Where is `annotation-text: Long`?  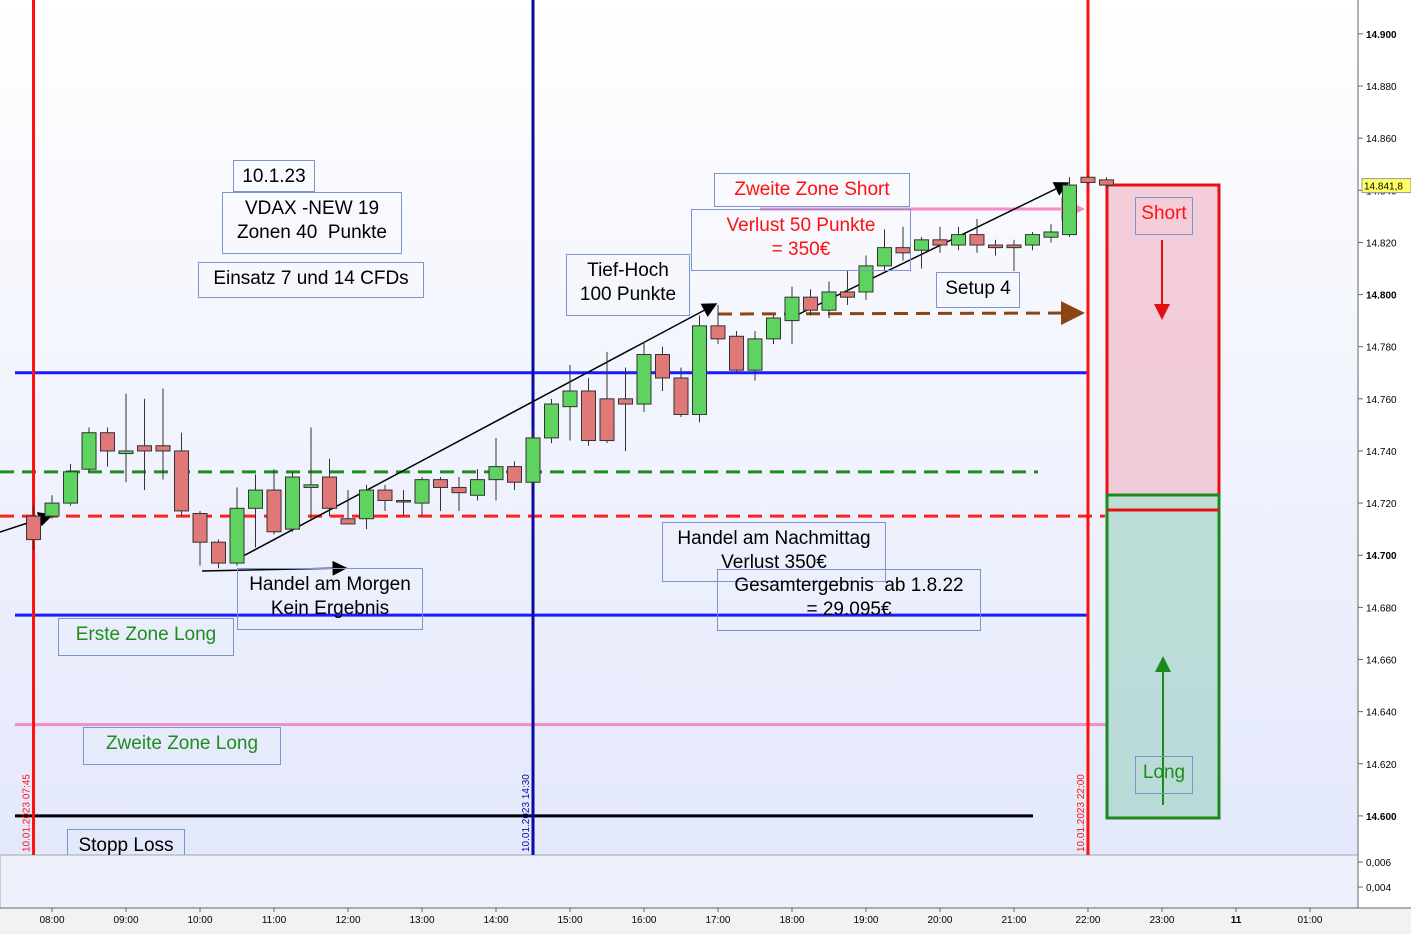
annotation-text: Long is located at coordinates (1164, 772).